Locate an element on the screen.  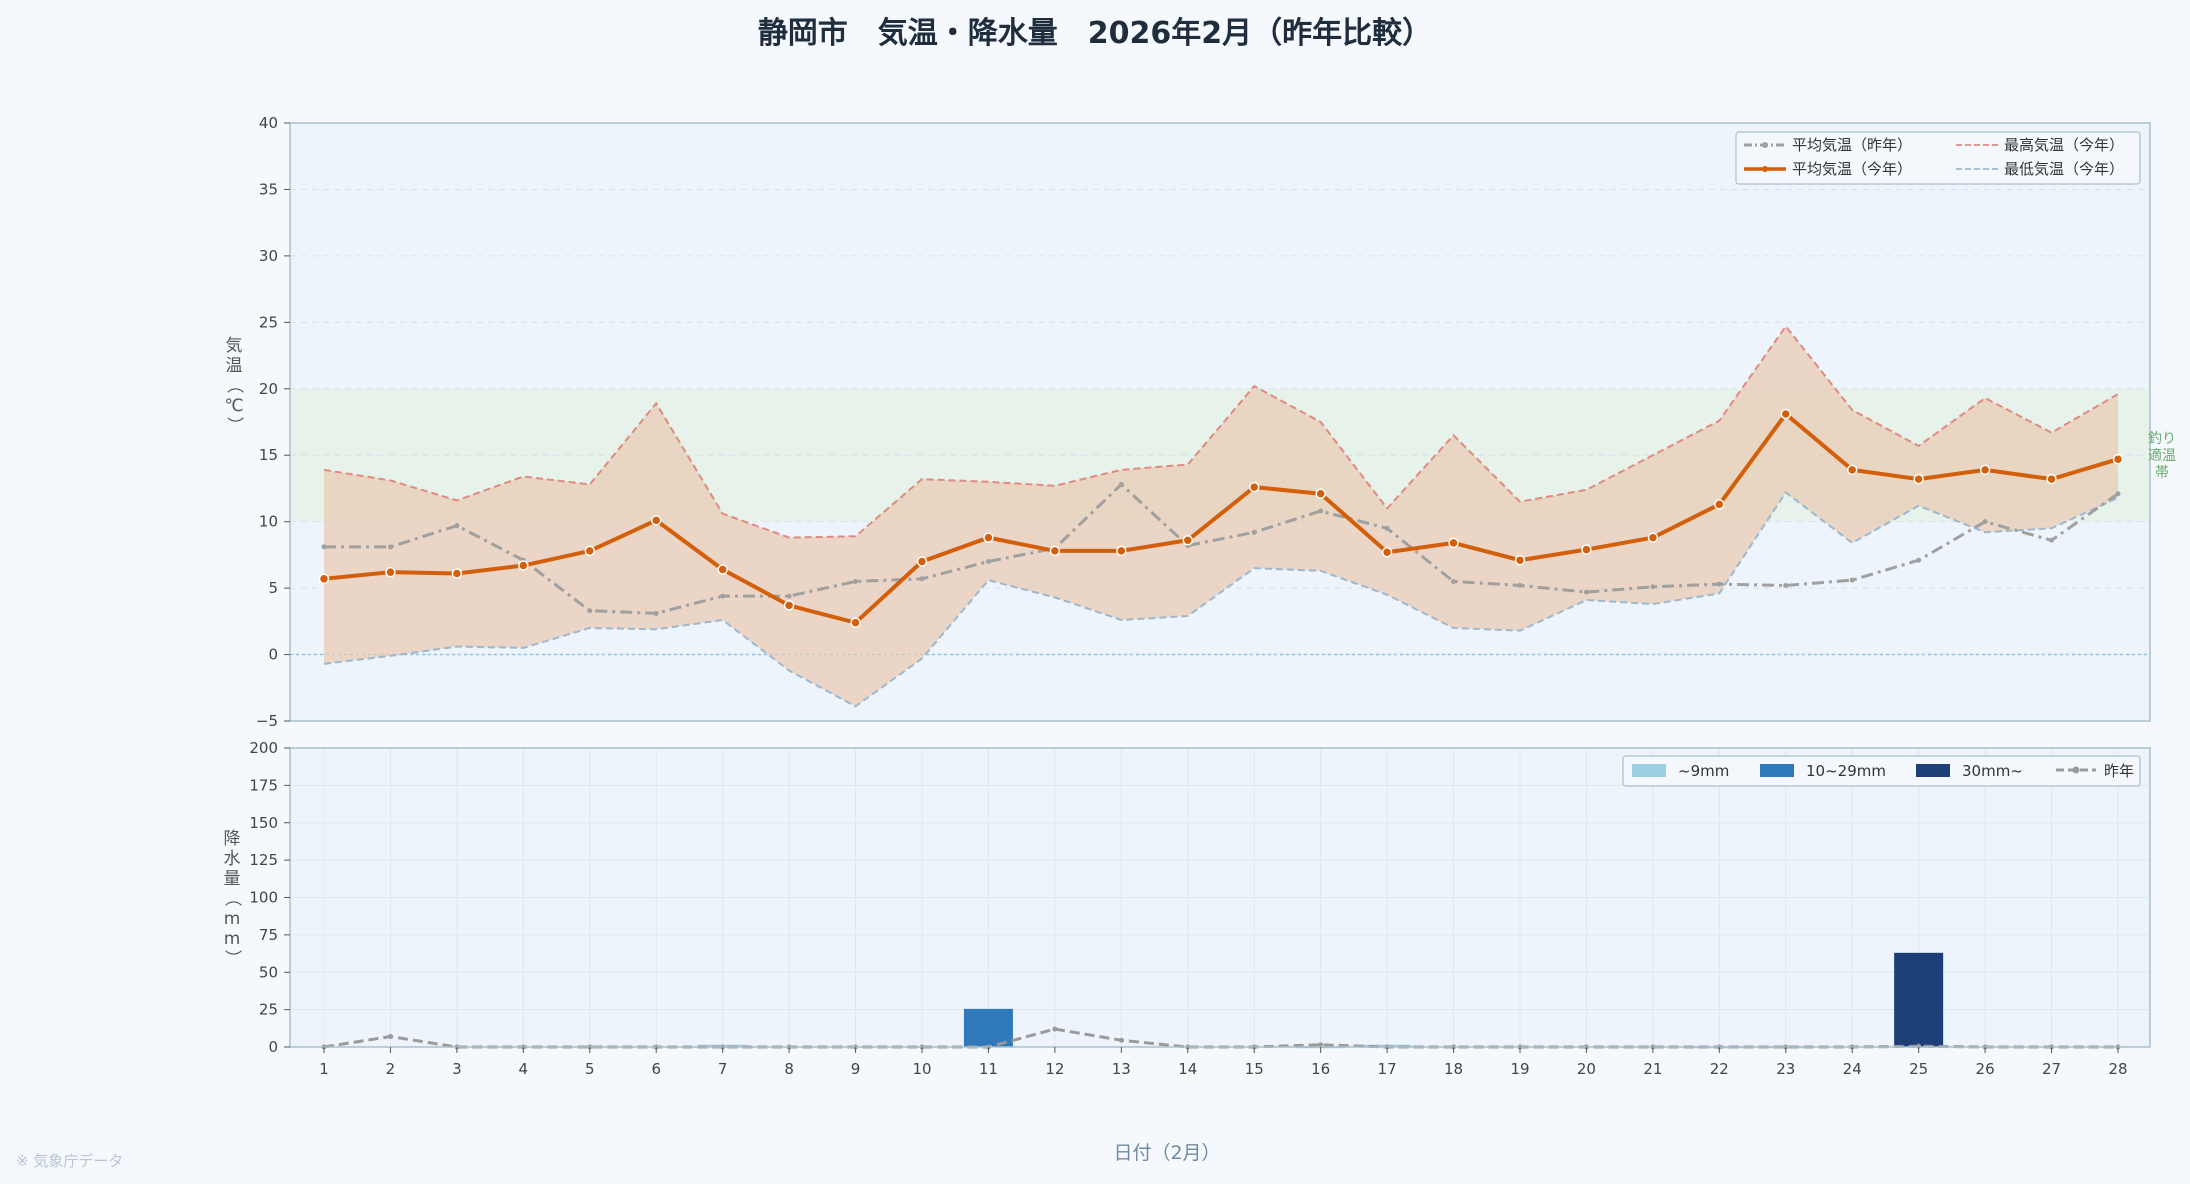
rain-tick-label: 50 is located at coordinates (268, 972).